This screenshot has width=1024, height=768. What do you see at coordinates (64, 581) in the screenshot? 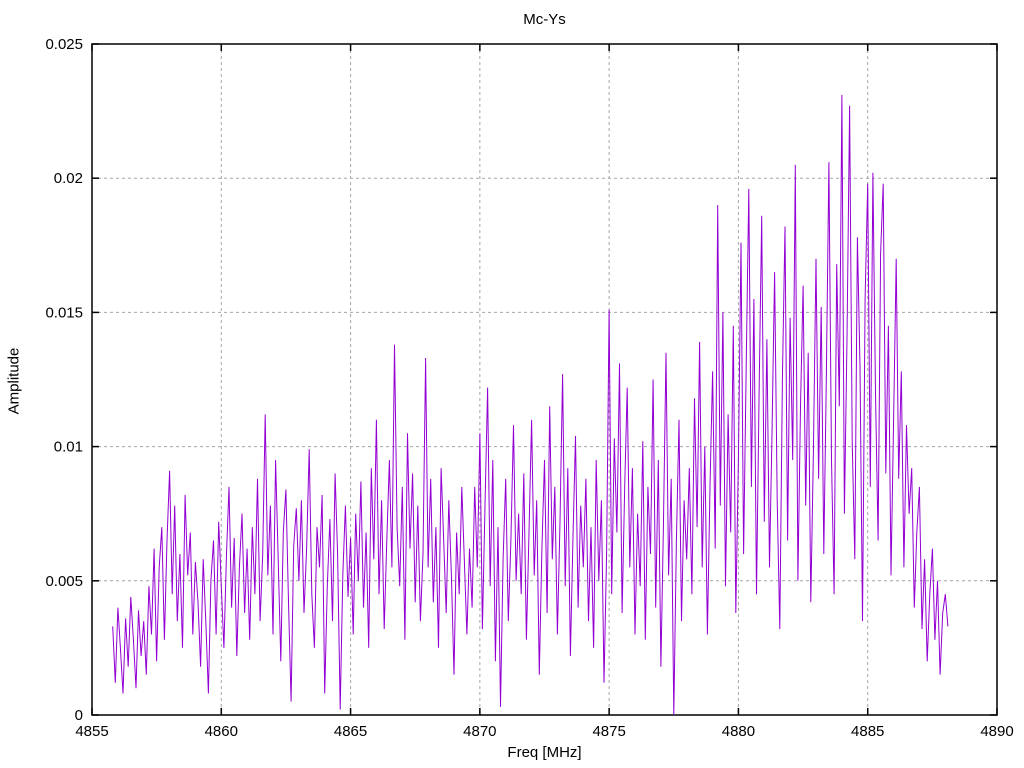
I see `y-tick-label: 0.005` at bounding box center [64, 581].